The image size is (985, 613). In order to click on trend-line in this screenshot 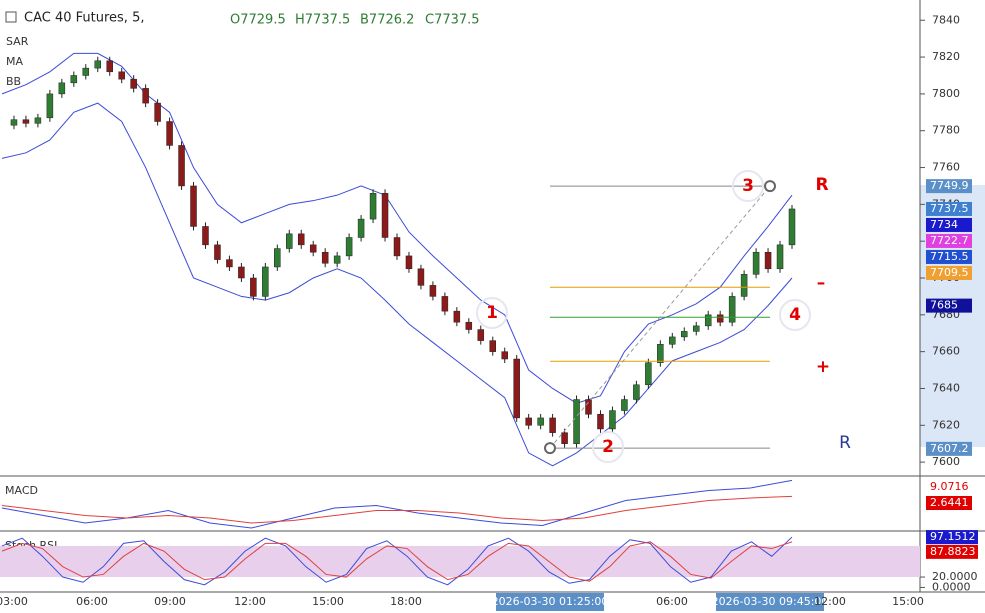, I will do `click(660, 317)`.